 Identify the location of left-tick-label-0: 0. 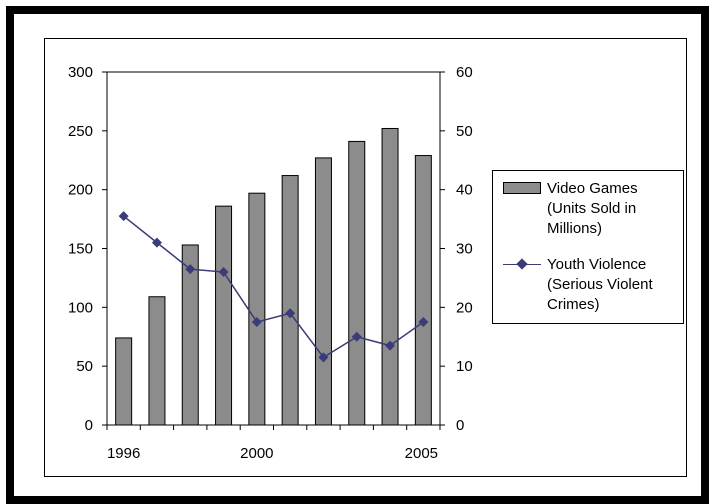
(89, 425).